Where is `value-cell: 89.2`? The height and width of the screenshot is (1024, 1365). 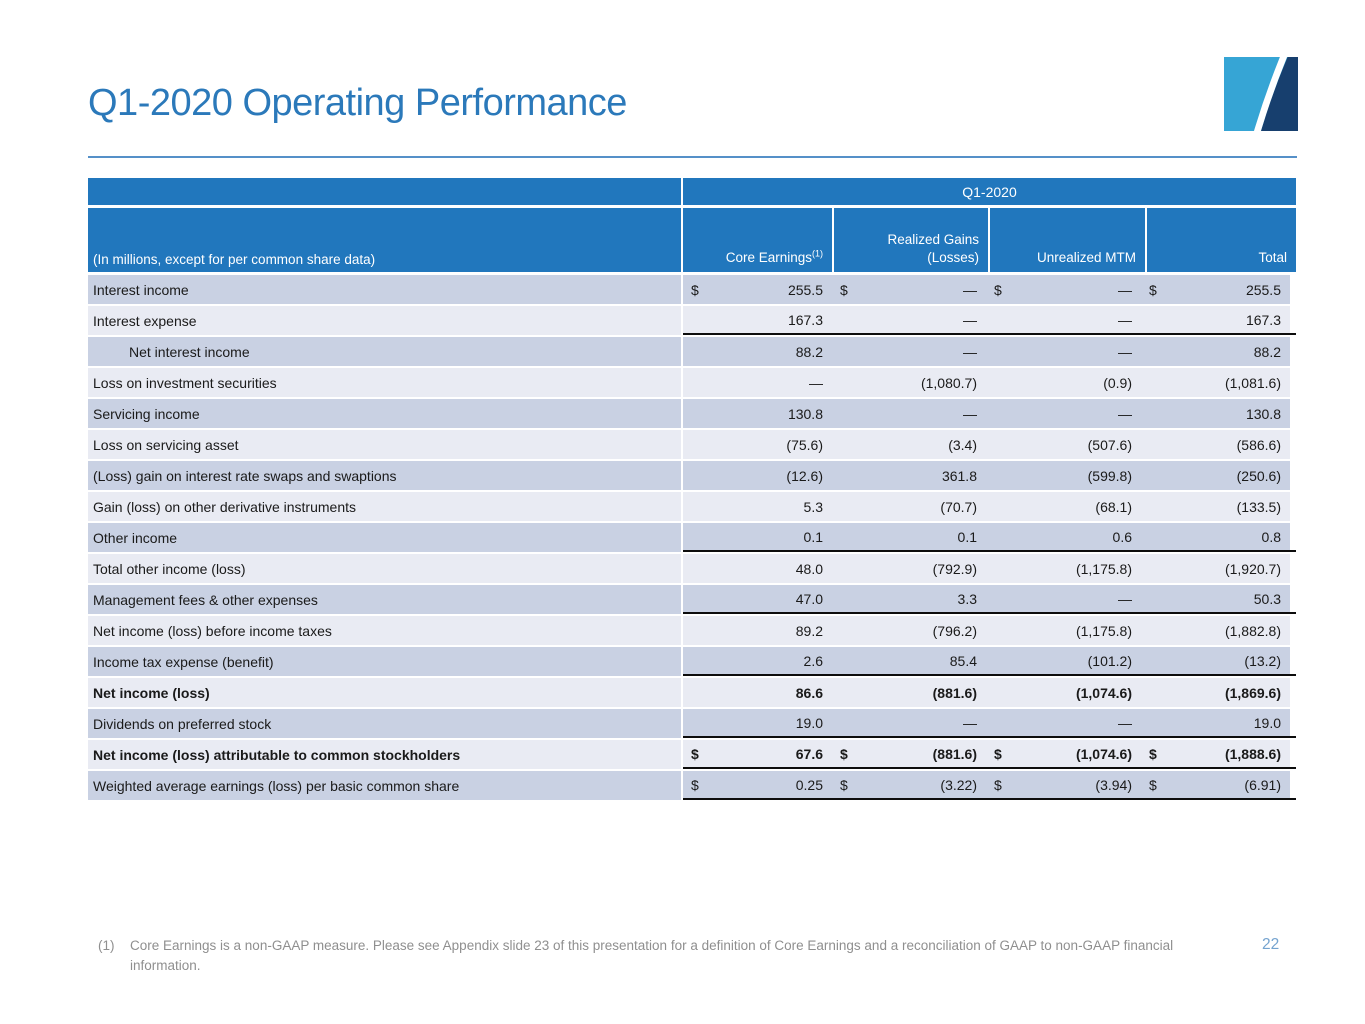 value-cell: 89.2 is located at coordinates (757, 630).